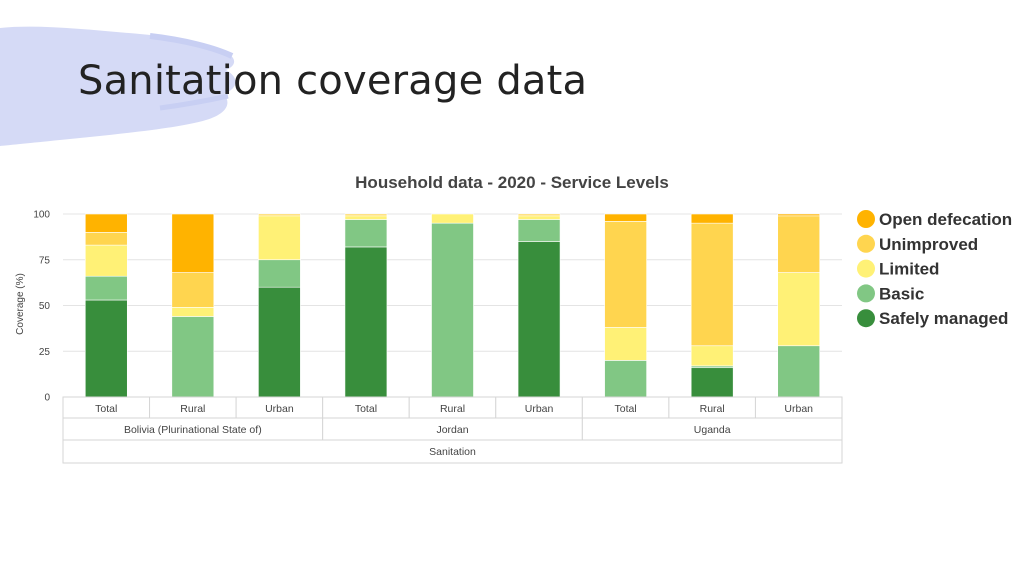 This screenshot has width=1024, height=576. I want to click on slide-title: Sanitation coverage data, so click(333, 81).